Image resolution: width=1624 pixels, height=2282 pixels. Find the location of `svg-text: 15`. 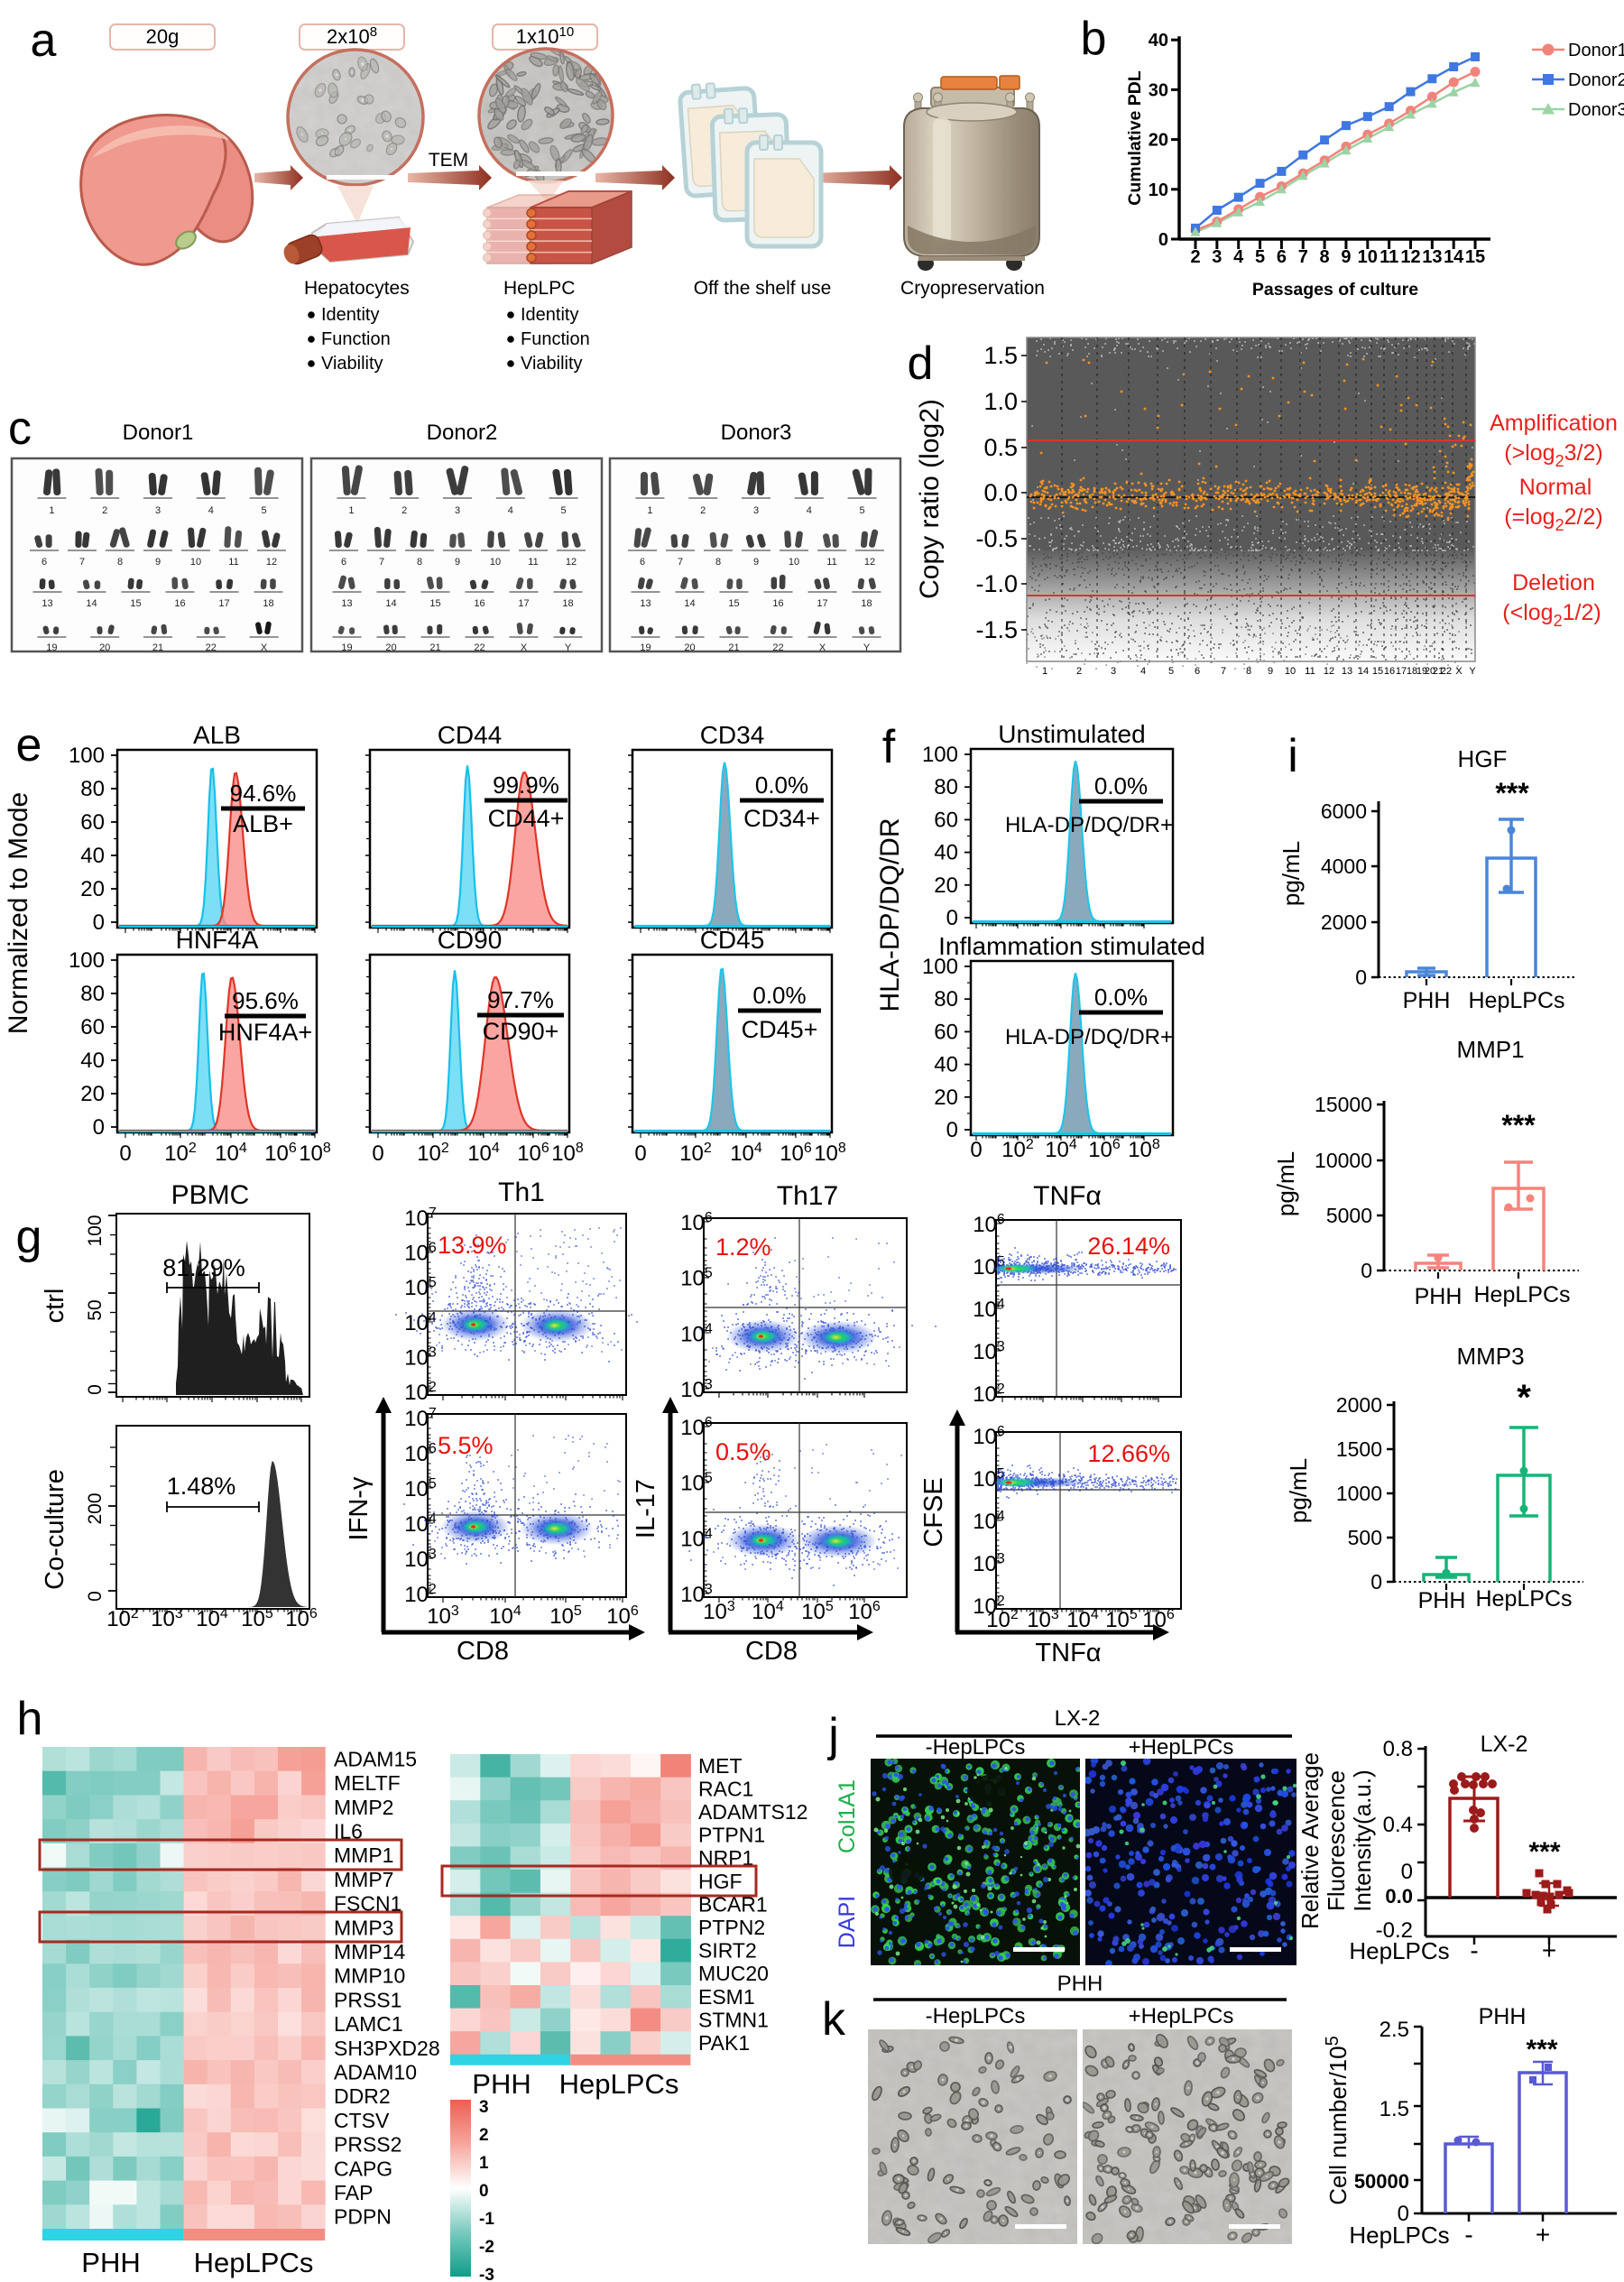

svg-text: 15 is located at coordinates (734, 603).